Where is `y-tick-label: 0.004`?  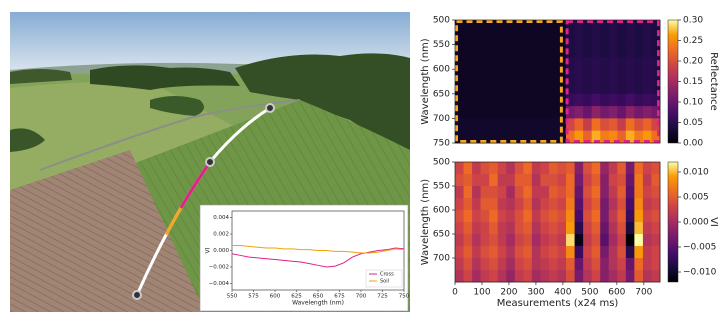 y-tick-label: 0.004 is located at coordinates (221, 218).